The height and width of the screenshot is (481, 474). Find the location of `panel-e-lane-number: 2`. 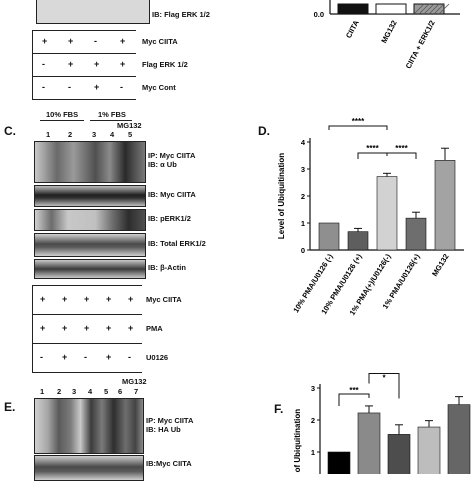

panel-e-lane-number: 2 is located at coordinates (59, 391).